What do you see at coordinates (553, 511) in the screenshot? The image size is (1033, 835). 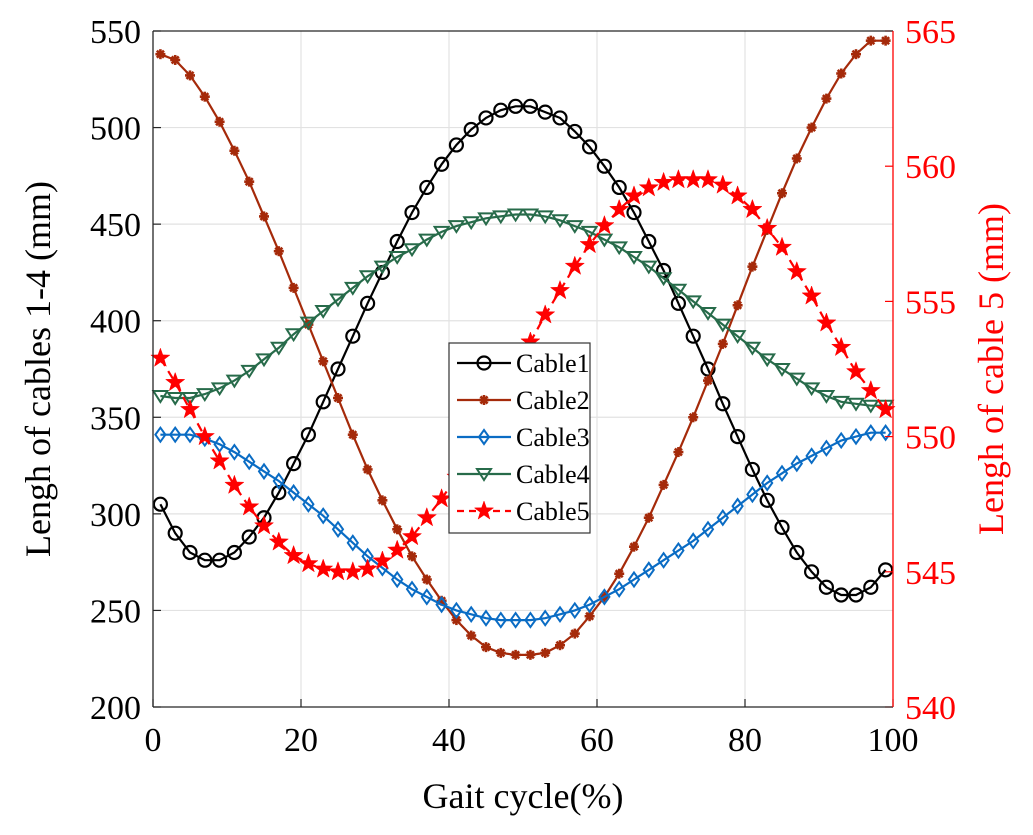 I see `legend-label: Cable5` at bounding box center [553, 511].